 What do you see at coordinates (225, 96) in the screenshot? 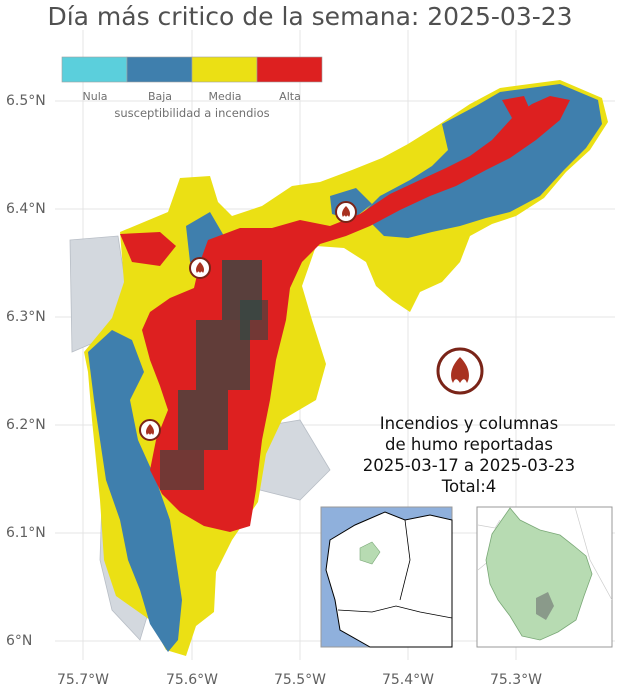
I see `legend-label-media: Media` at bounding box center [225, 96].